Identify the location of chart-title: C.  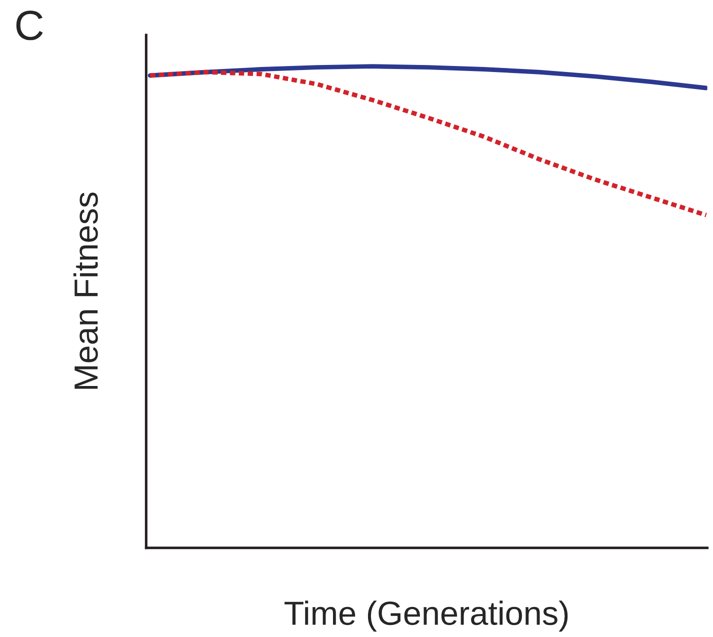
(29, 25).